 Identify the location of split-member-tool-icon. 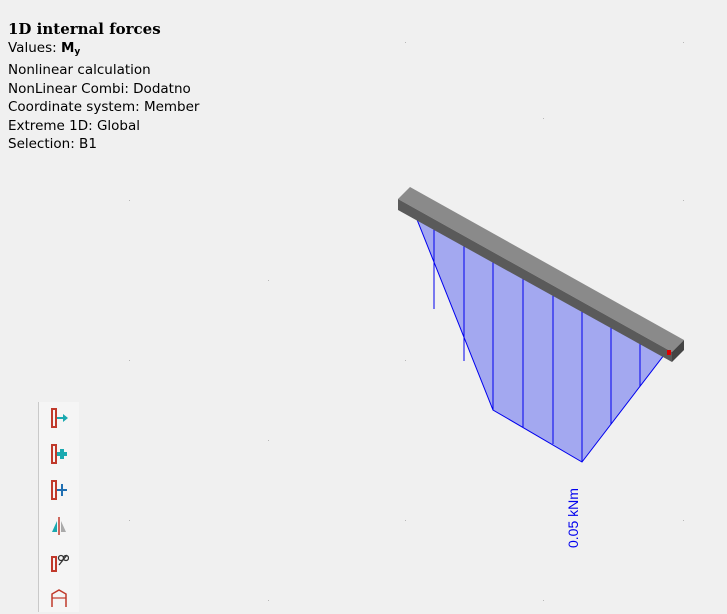
(60, 563).